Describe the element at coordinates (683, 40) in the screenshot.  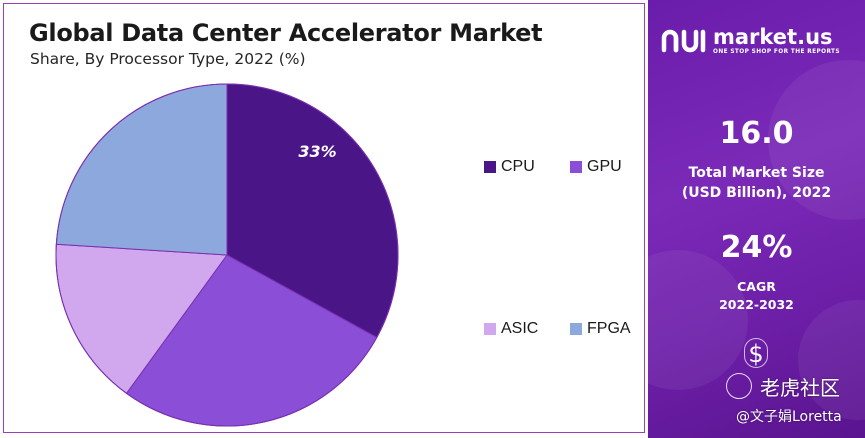
I see `market-us-logo-icon` at that location.